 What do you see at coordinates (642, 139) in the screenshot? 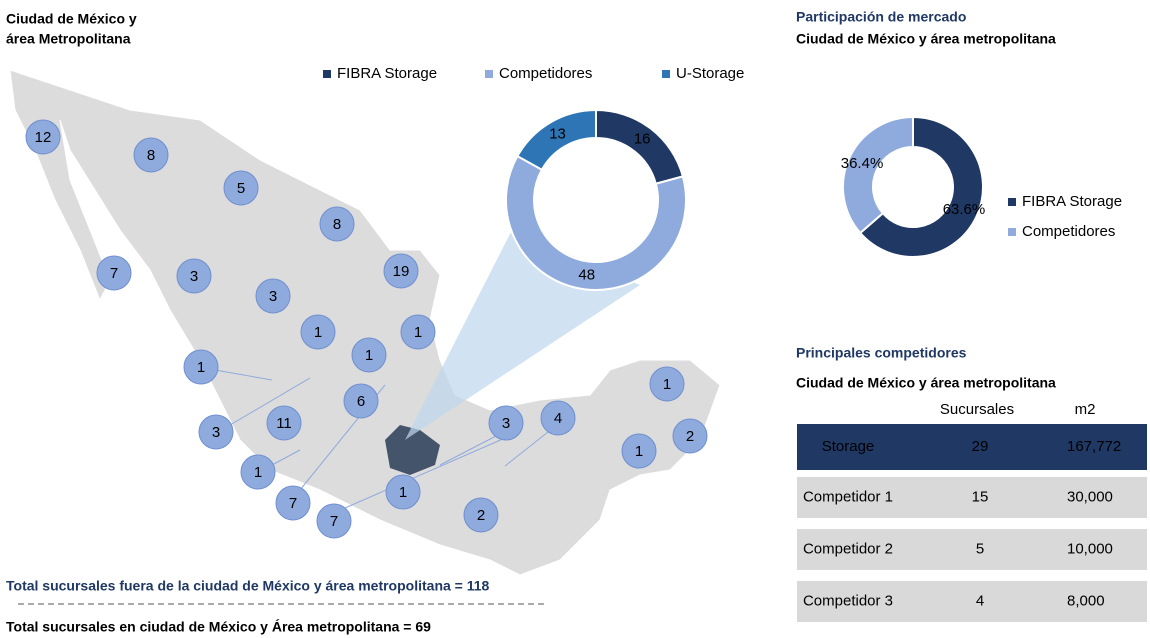
I see `slice-label: 16` at bounding box center [642, 139].